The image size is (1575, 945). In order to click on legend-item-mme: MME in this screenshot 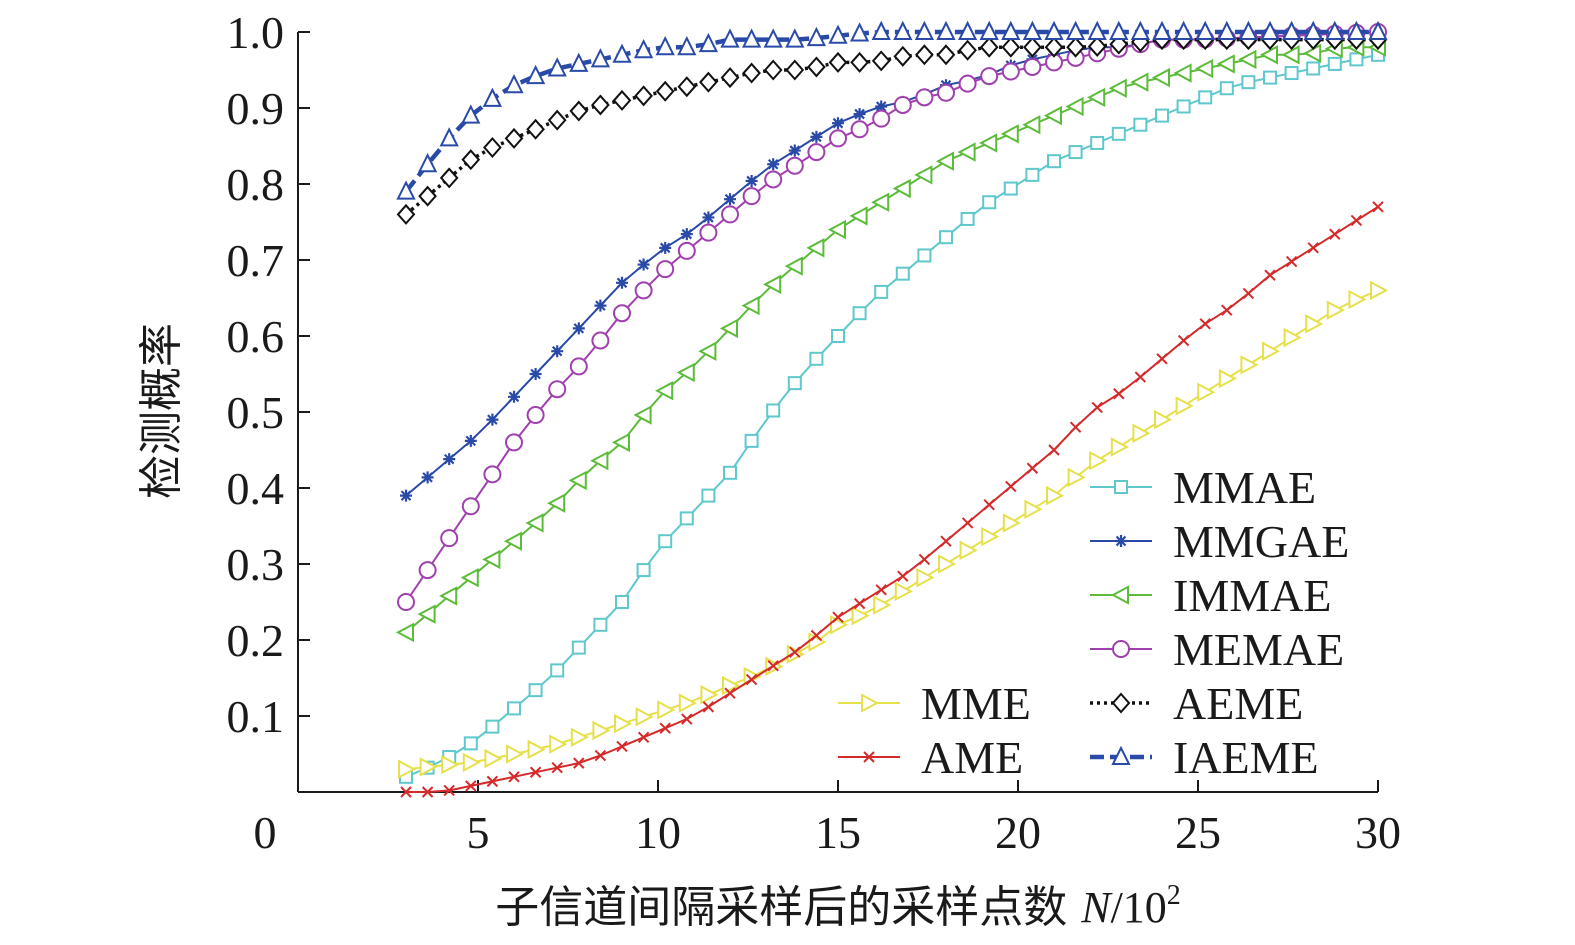, I will do `click(934, 703)`.